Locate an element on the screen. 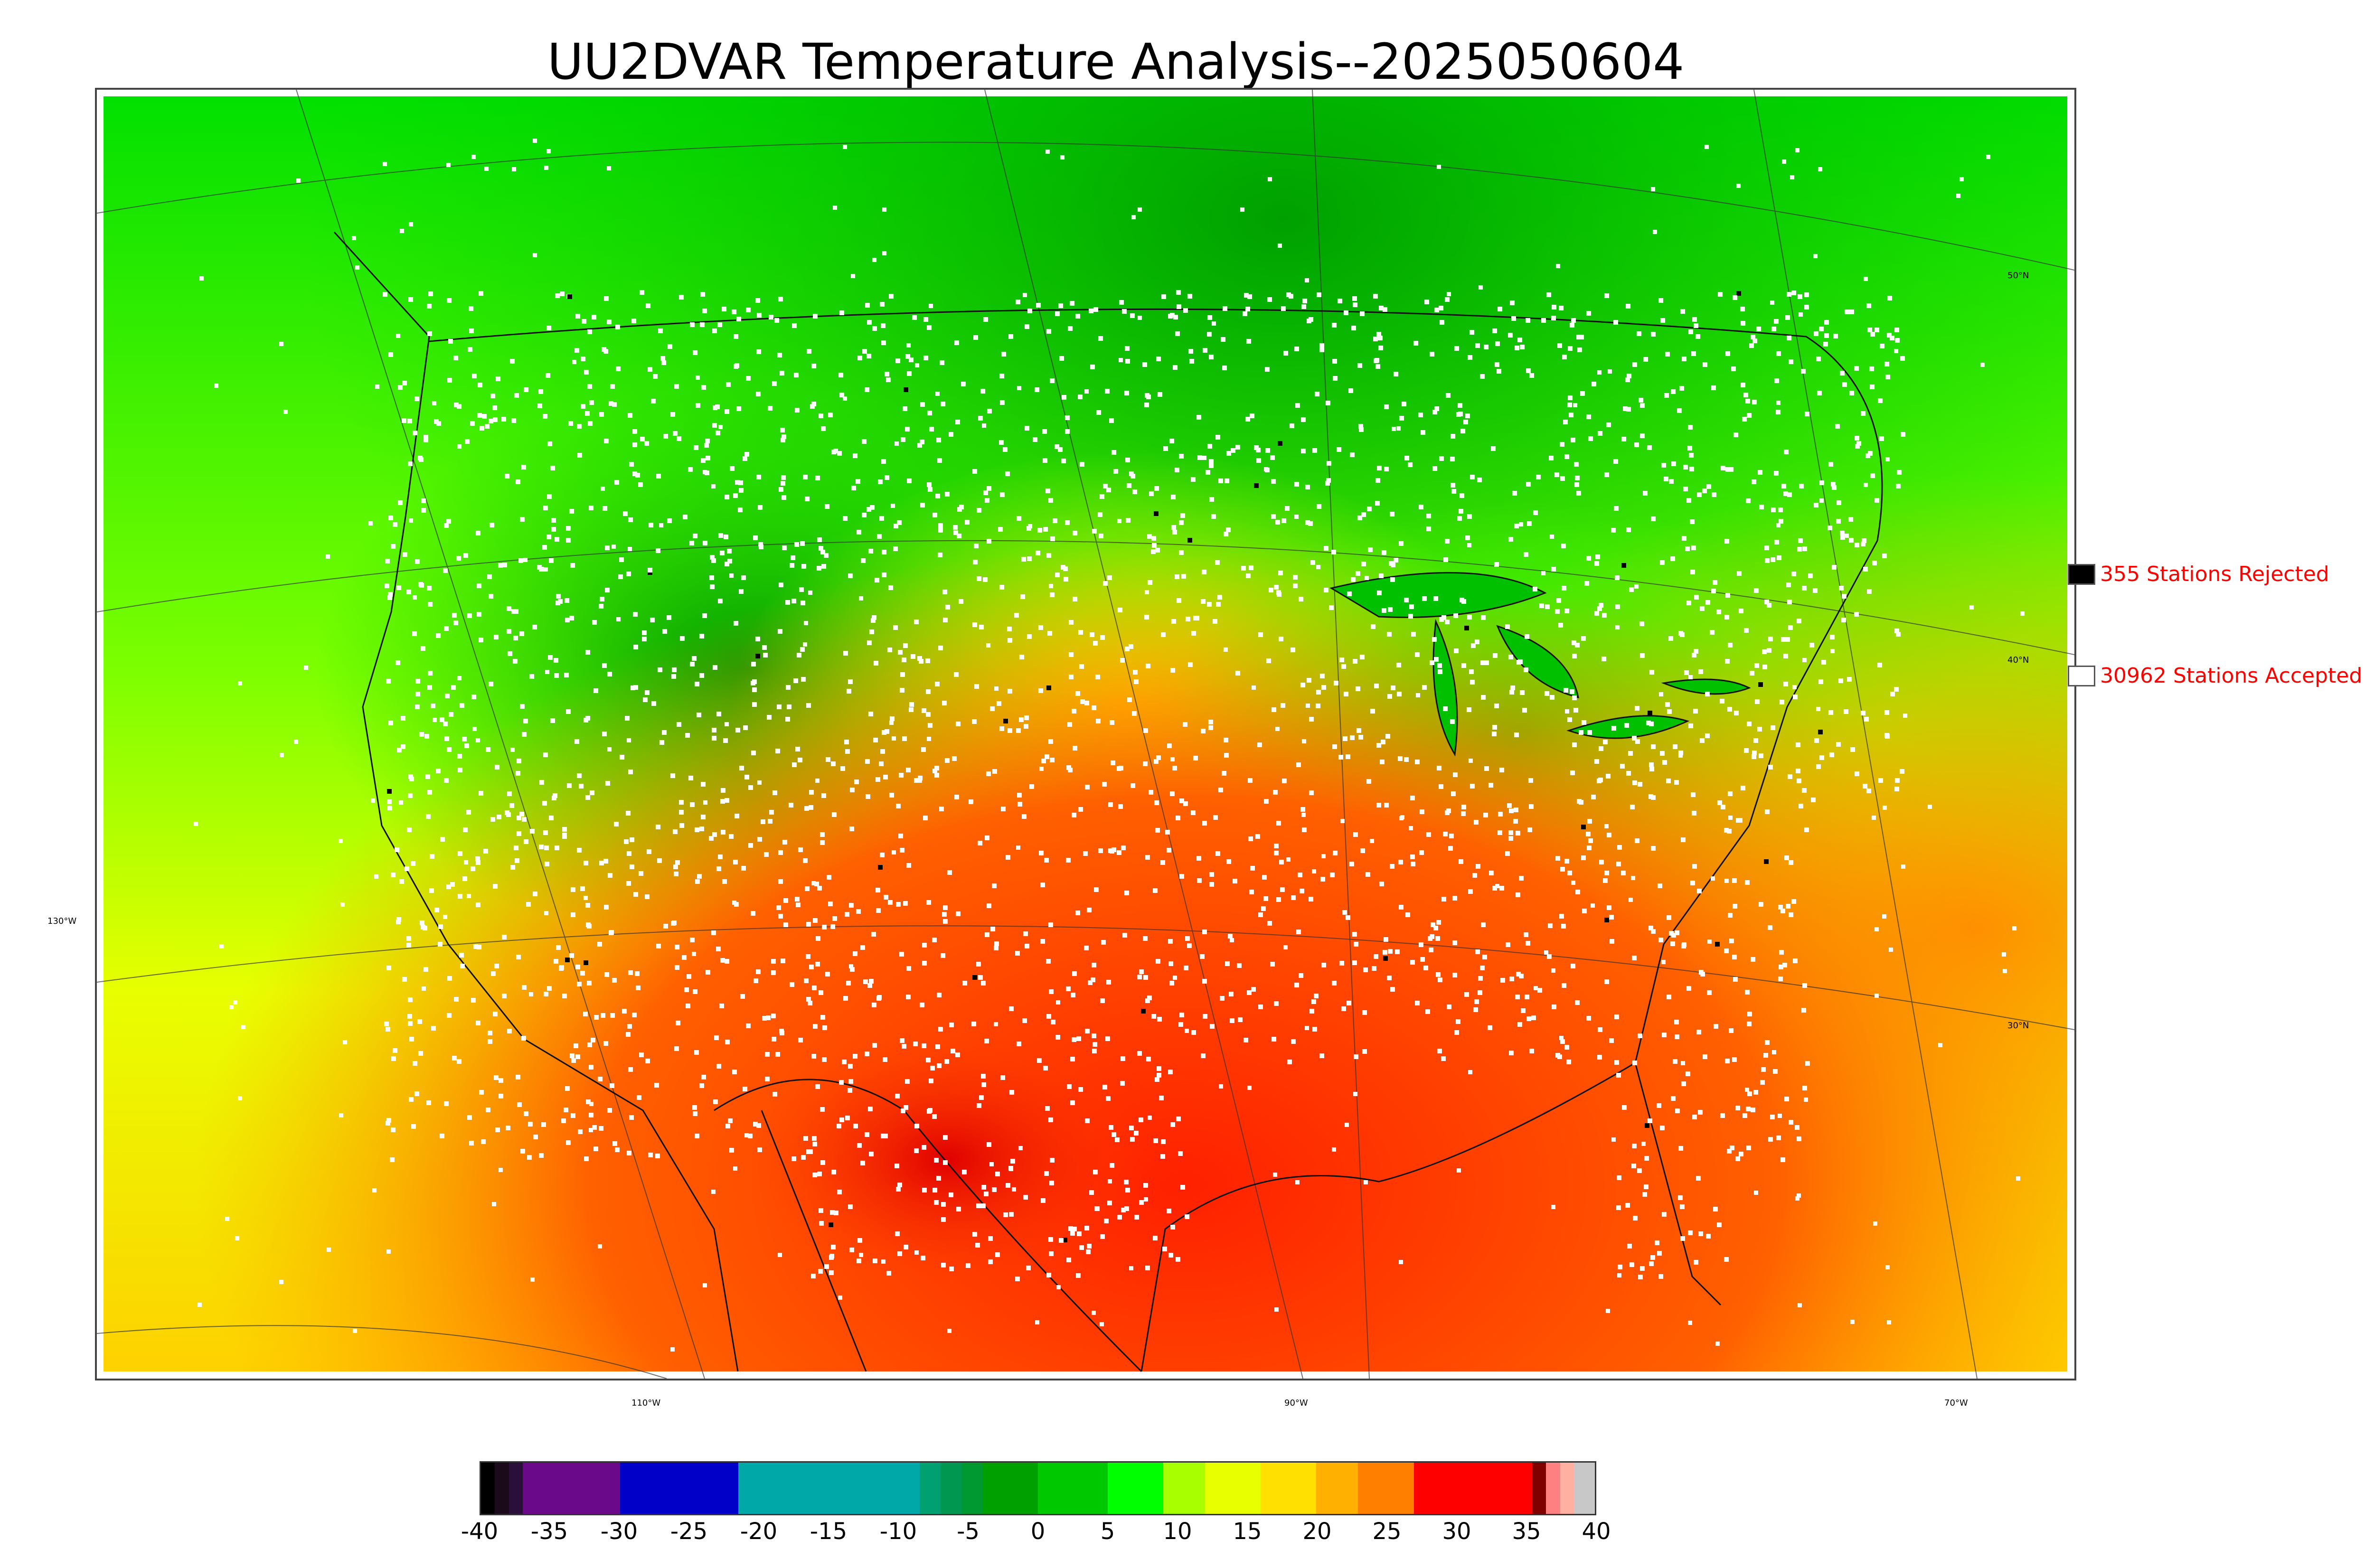 The height and width of the screenshot is (1568, 2374). colorbar-segment is located at coordinates (1584, 1489).